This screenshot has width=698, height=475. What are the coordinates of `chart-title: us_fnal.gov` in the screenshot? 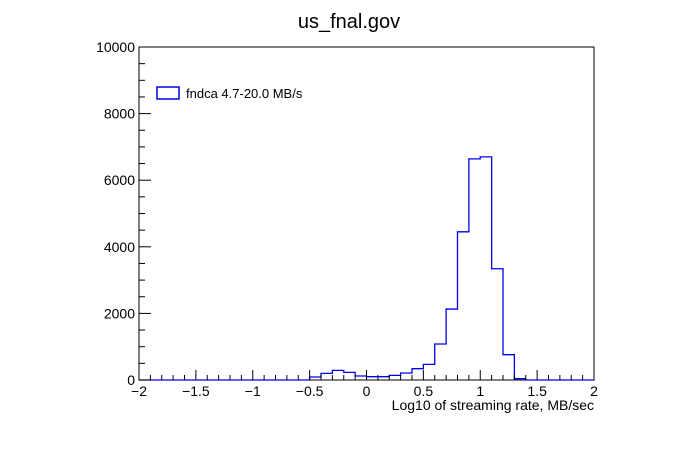 It's located at (349, 22).